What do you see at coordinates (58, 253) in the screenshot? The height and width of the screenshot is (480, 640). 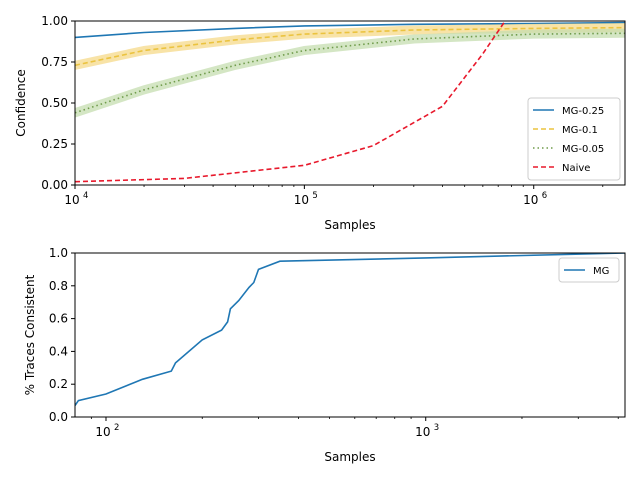 I see `y-tick-label: 1.0` at bounding box center [58, 253].